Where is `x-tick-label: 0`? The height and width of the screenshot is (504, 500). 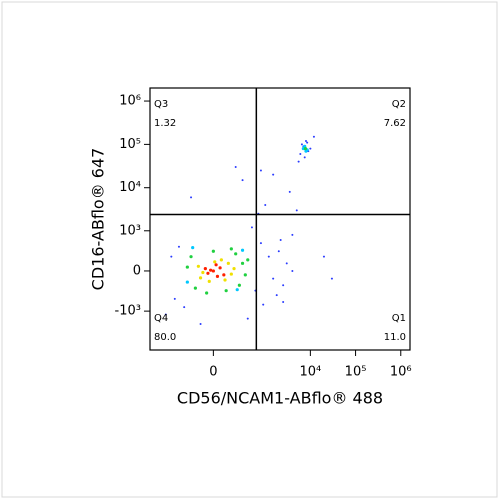 x-tick-label: 0 is located at coordinates (213, 372).